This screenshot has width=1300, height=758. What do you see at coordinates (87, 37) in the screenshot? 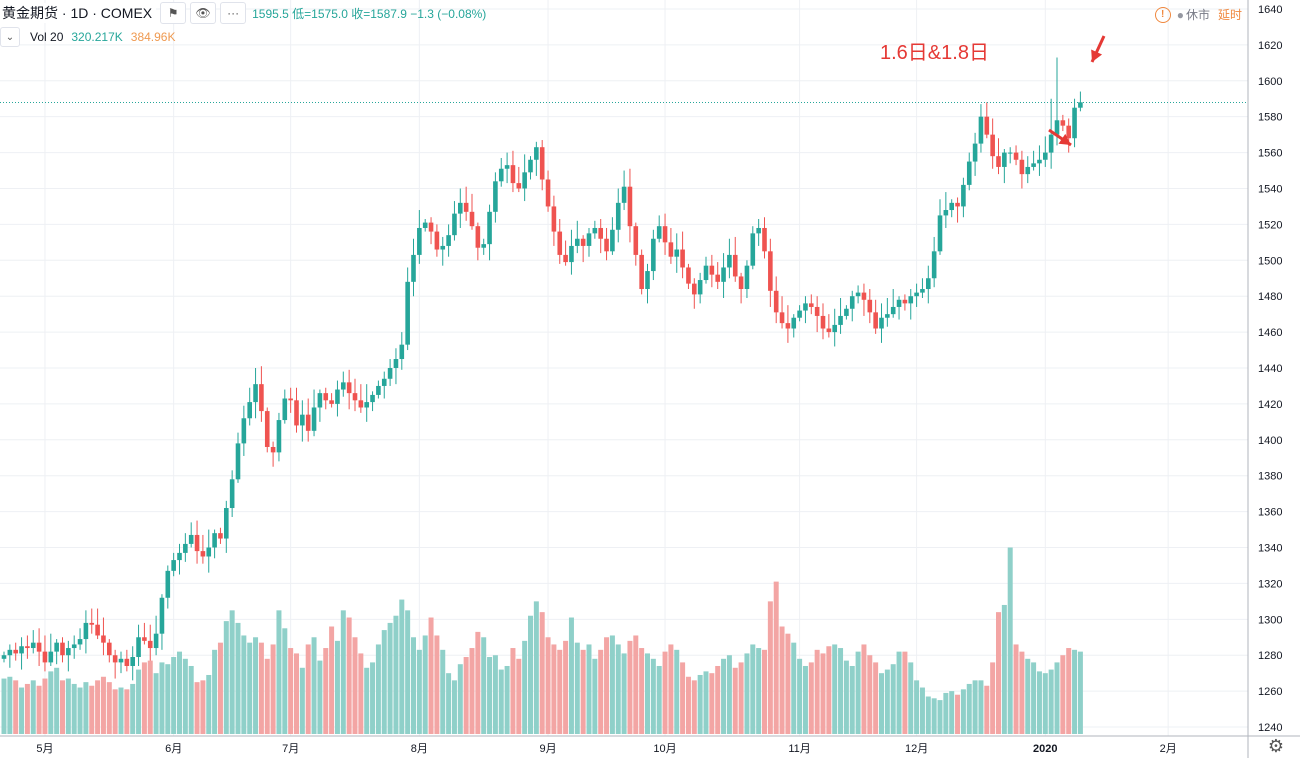
I see `volume-legend: ⌄ Vol 20 320.217K 384.96K` at bounding box center [87, 37].